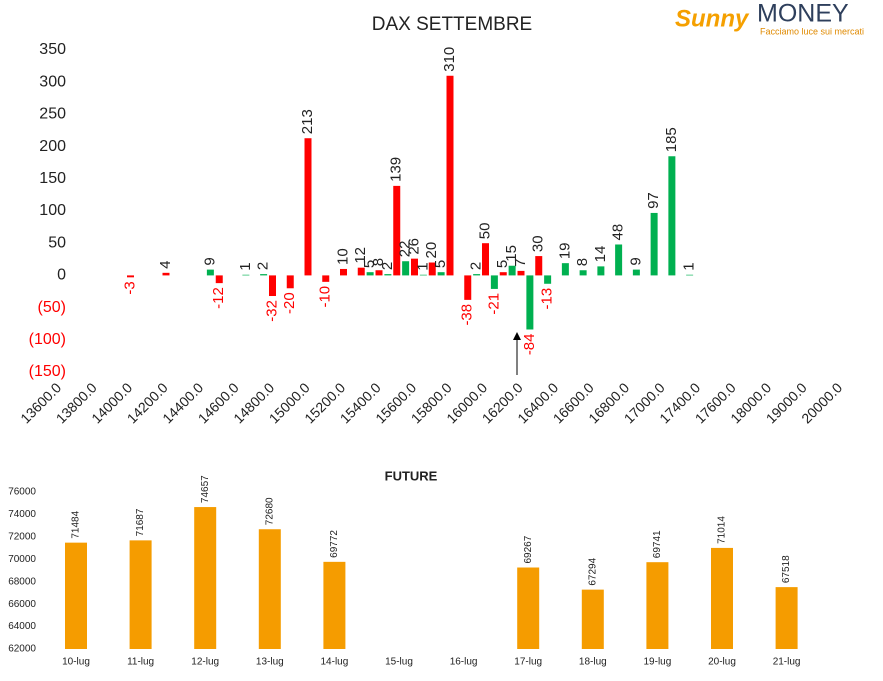 The height and width of the screenshot is (681, 883). What do you see at coordinates (271, 311) in the screenshot?
I see `data-label: -32` at bounding box center [271, 311].